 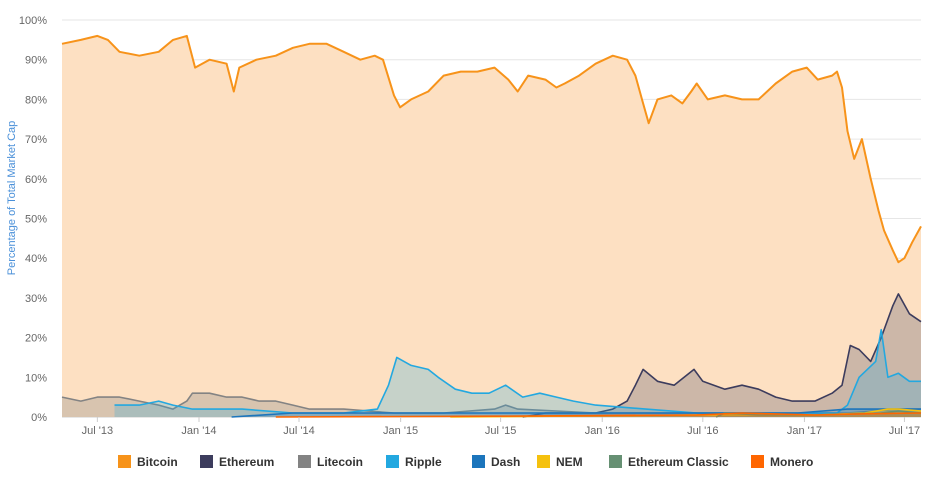 I want to click on legend-label: Ripple, so click(x=423, y=462).